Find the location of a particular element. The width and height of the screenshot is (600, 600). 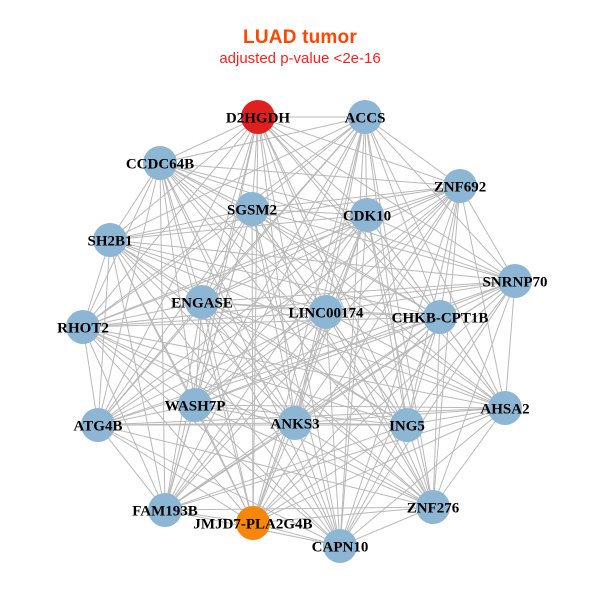

node-engase is located at coordinates (202, 302).